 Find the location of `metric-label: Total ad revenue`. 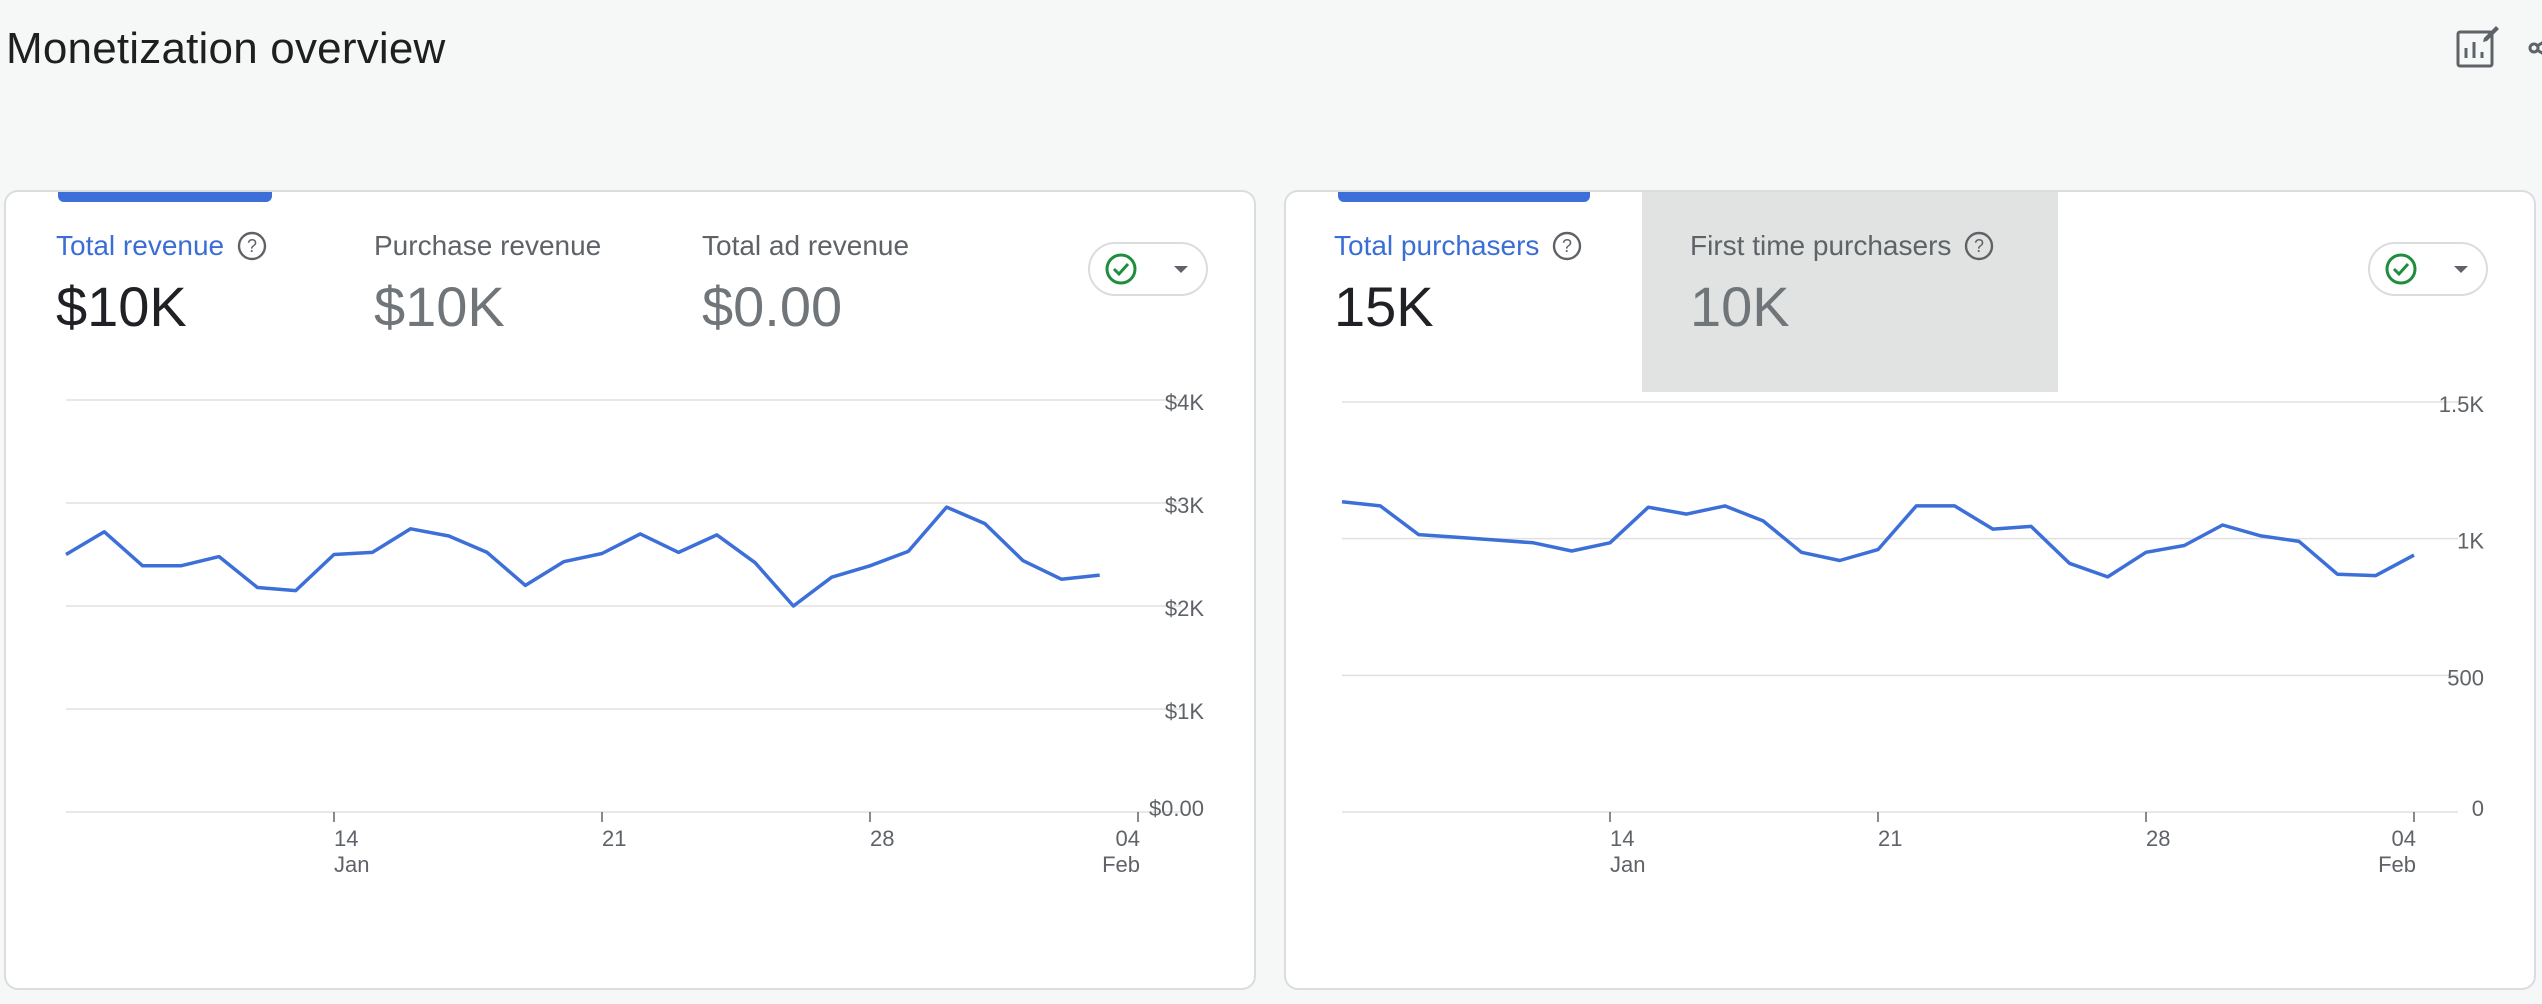

metric-label: Total ad revenue is located at coordinates (806, 245).